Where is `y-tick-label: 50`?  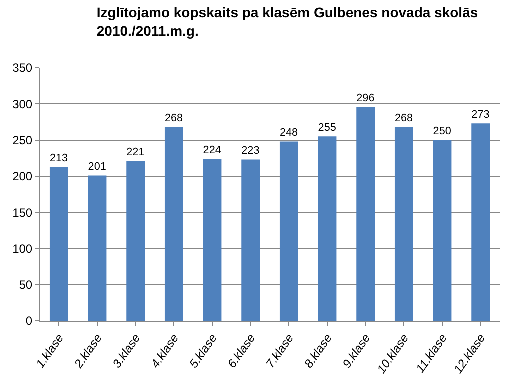 y-tick-label: 50 is located at coordinates (26, 285).